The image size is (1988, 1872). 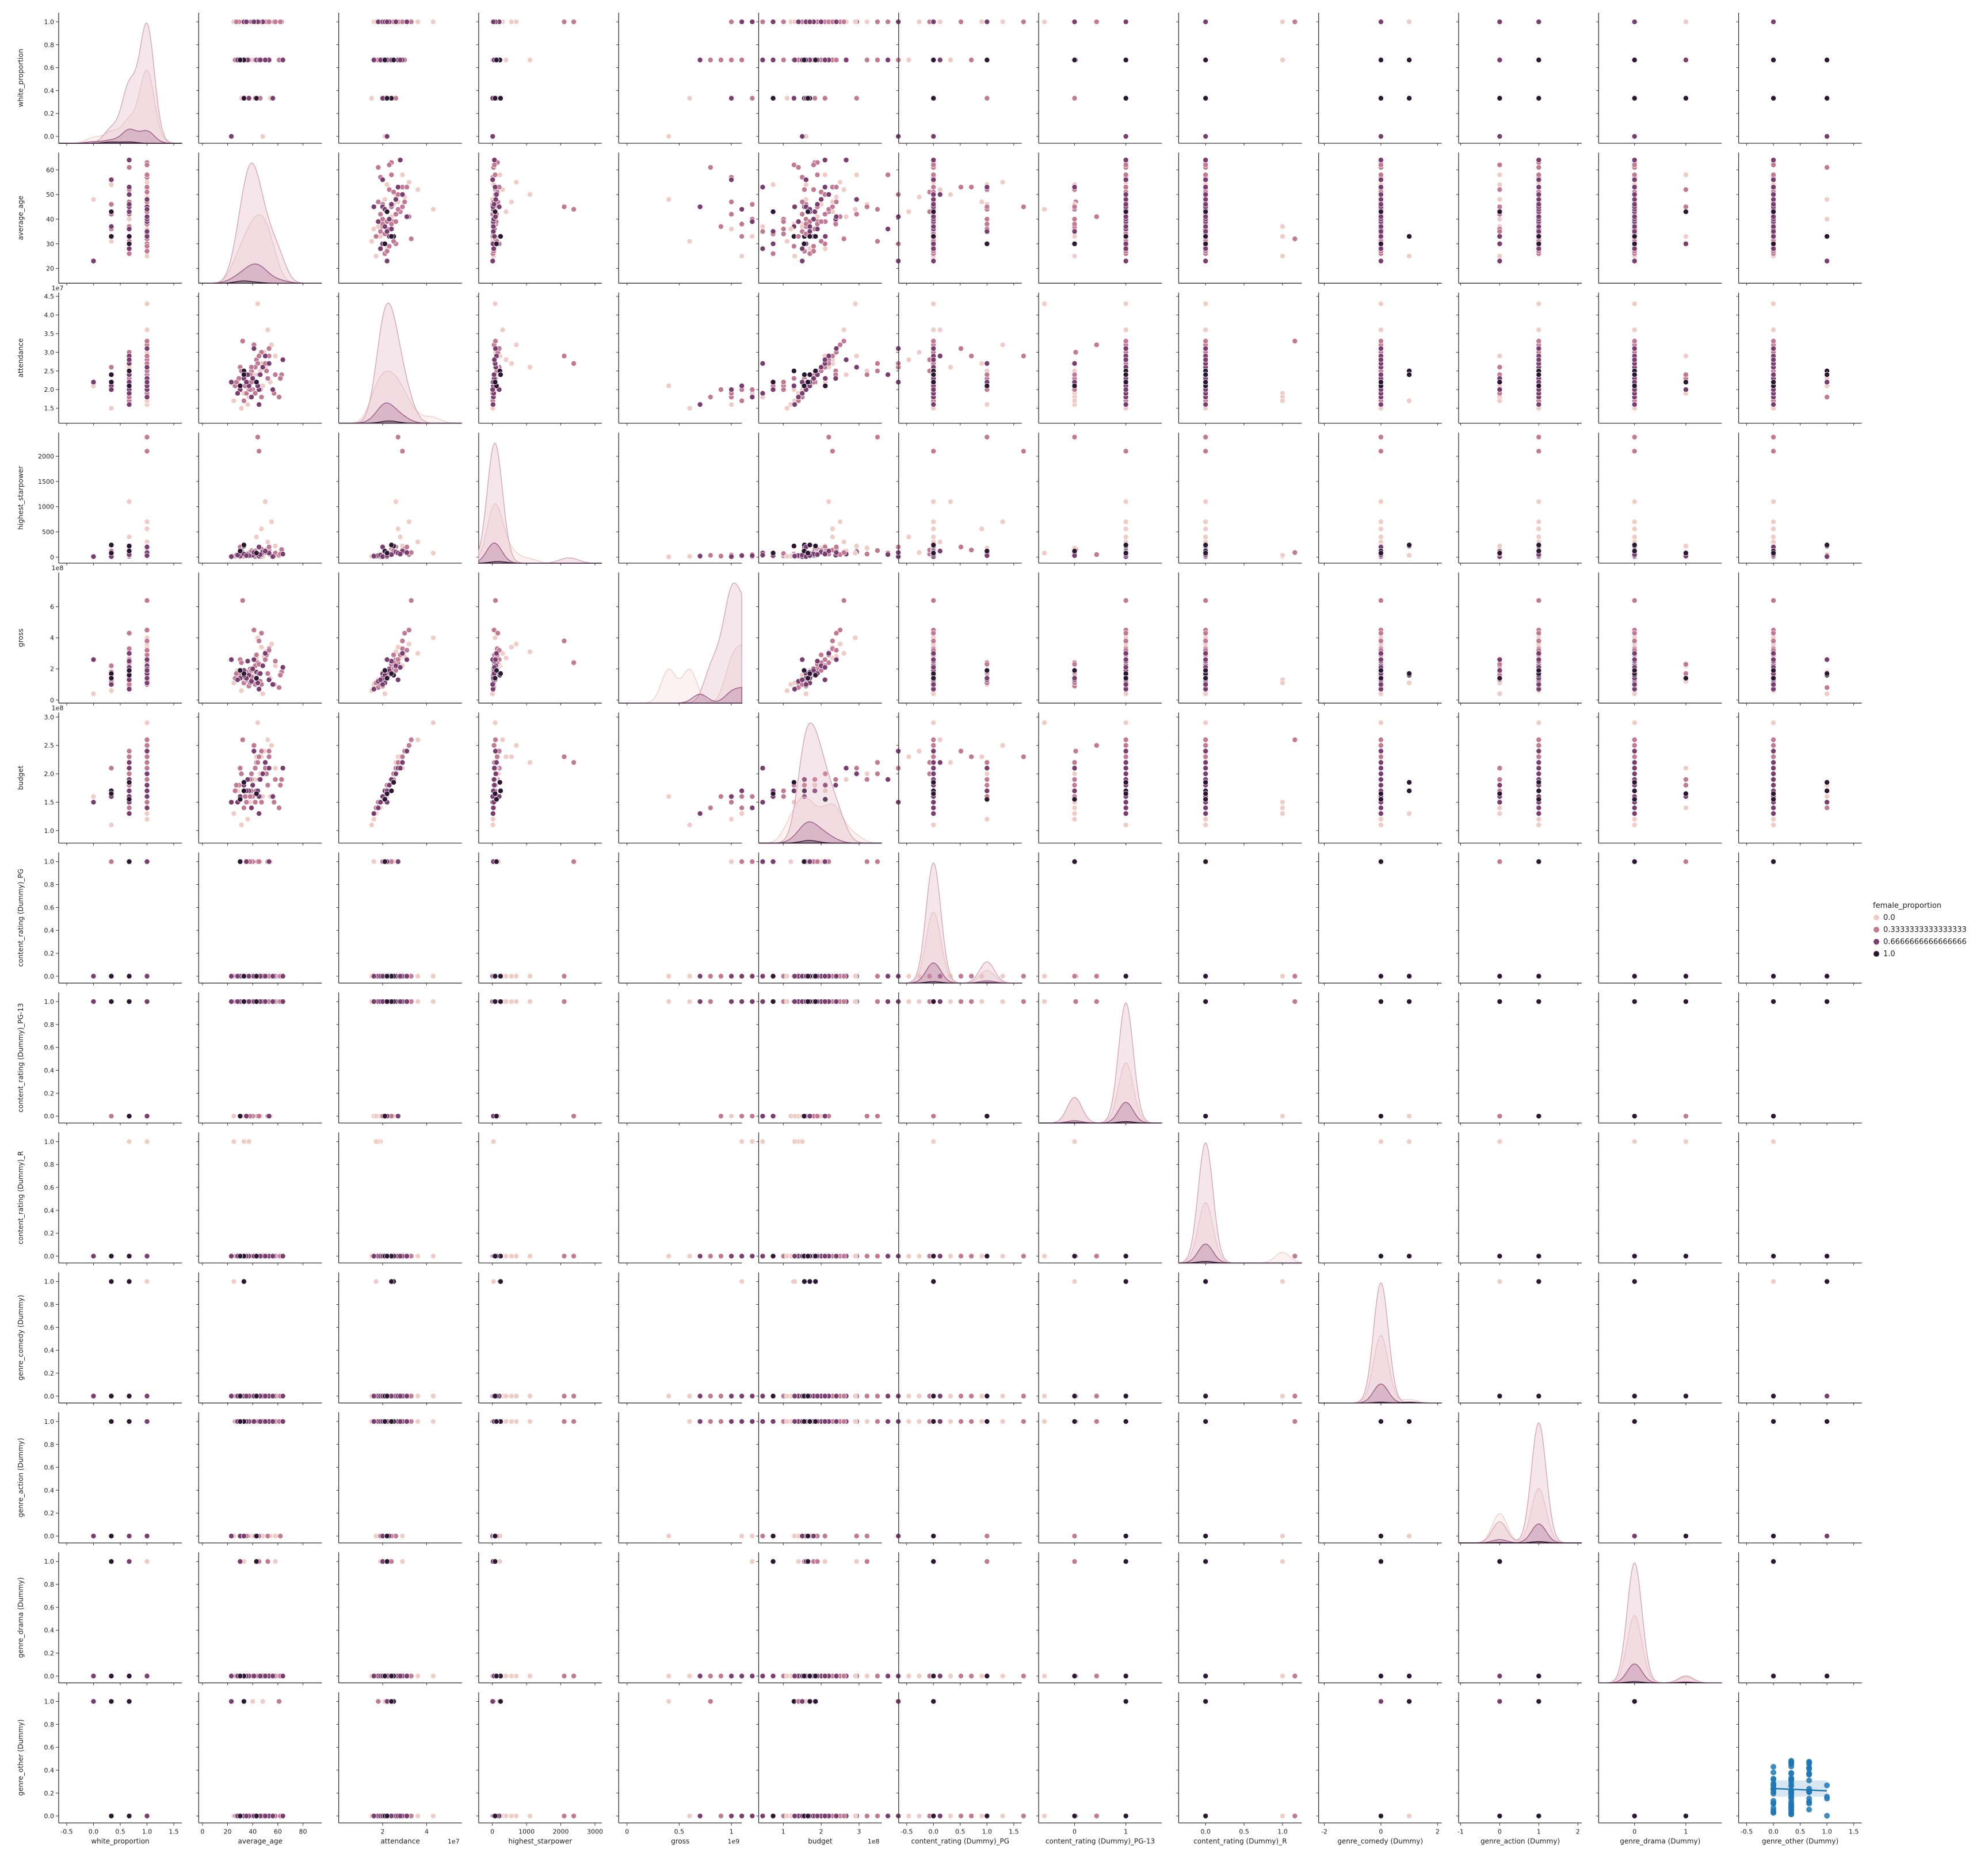 I want to click on y-axis-label: attendance, so click(x=21, y=357).